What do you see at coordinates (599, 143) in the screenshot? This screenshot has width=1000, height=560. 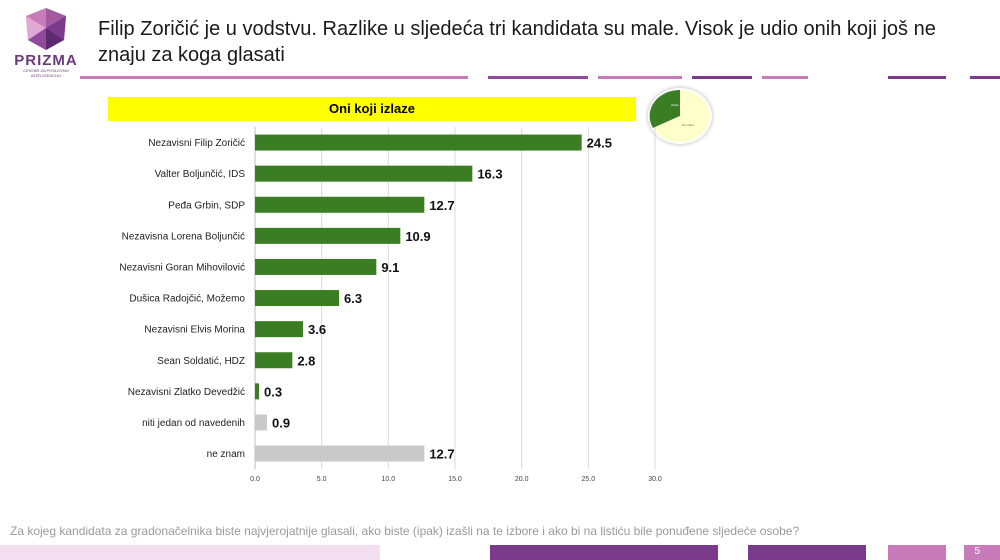 I see `data-label: 24.5` at bounding box center [599, 143].